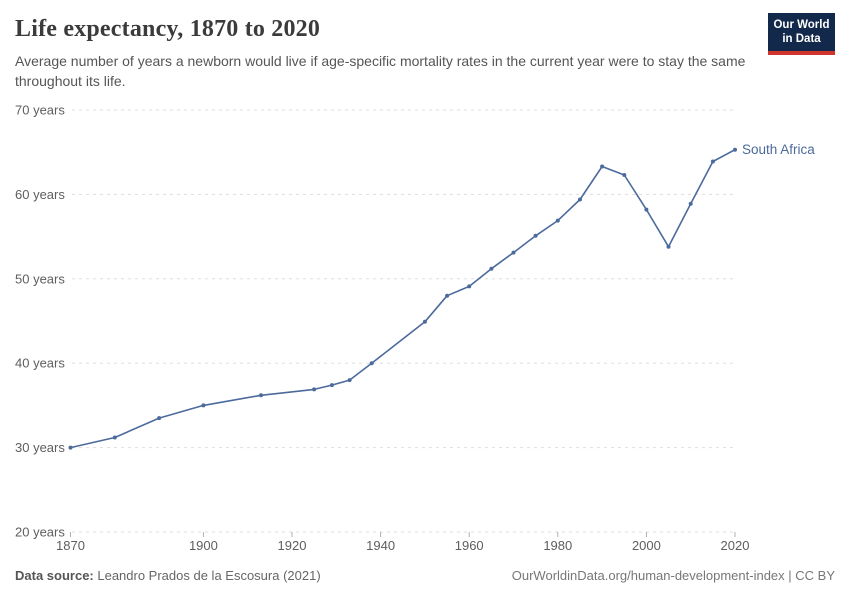 This screenshot has width=850, height=600. What do you see at coordinates (40, 363) in the screenshot?
I see `y-axis-tick-label: 40 years` at bounding box center [40, 363].